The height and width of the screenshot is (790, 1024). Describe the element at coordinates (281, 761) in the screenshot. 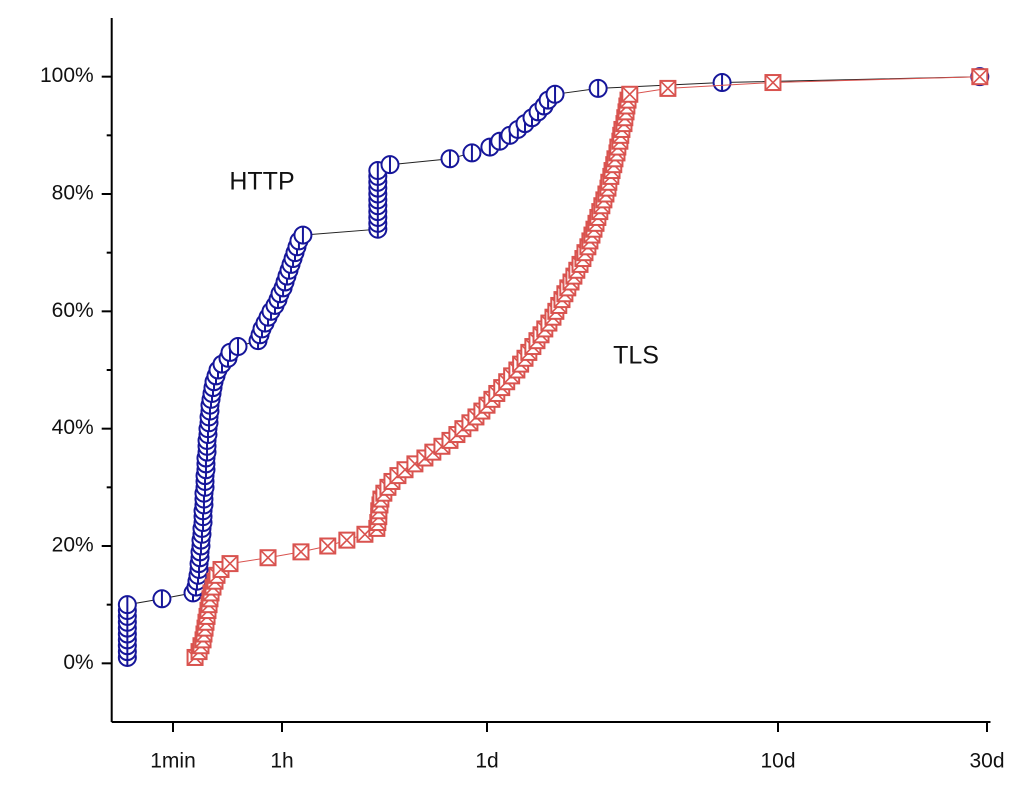

I see `x-tick-label: 1h` at that location.